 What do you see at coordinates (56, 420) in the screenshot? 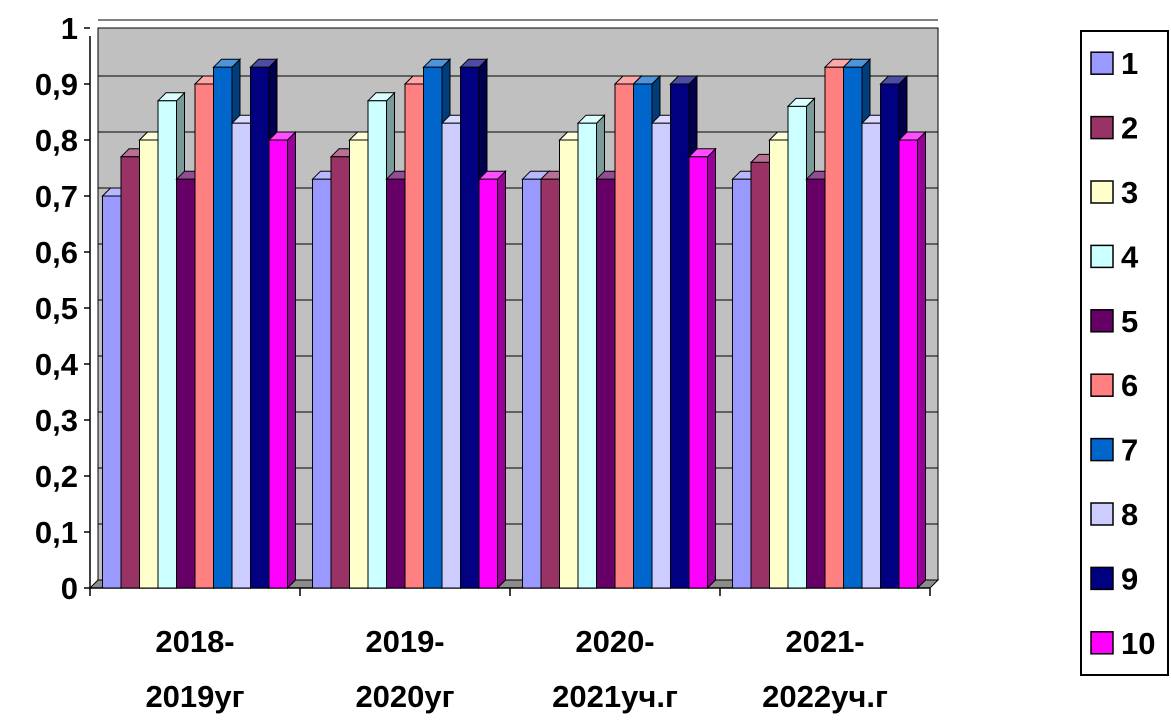
I see `y-tick-label: 0,3` at bounding box center [56, 420].